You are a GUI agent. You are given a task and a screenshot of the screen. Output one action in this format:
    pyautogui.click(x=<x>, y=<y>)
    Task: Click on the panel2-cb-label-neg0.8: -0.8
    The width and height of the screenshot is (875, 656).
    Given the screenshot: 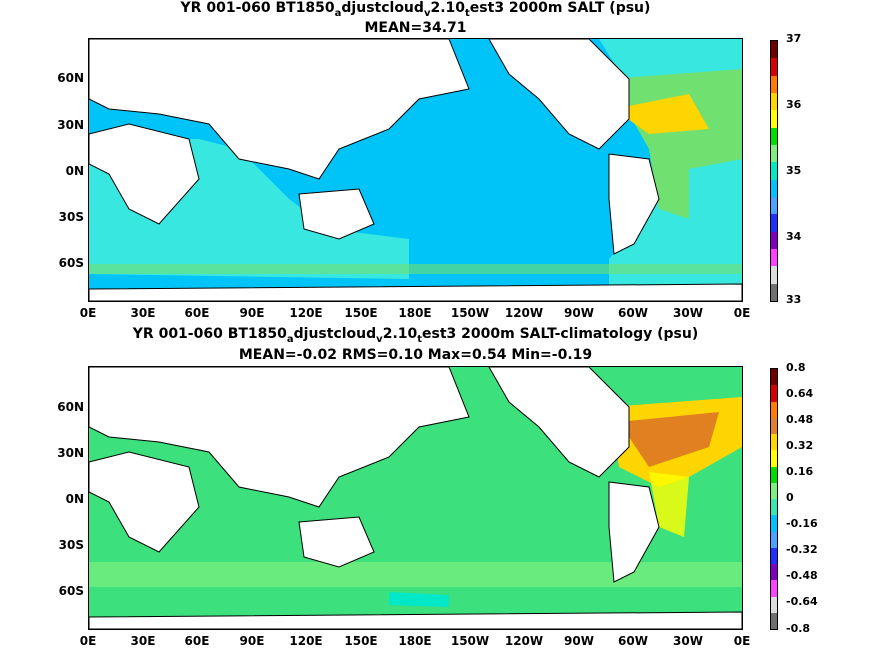 What is the action you would take?
    pyautogui.click(x=798, y=628)
    